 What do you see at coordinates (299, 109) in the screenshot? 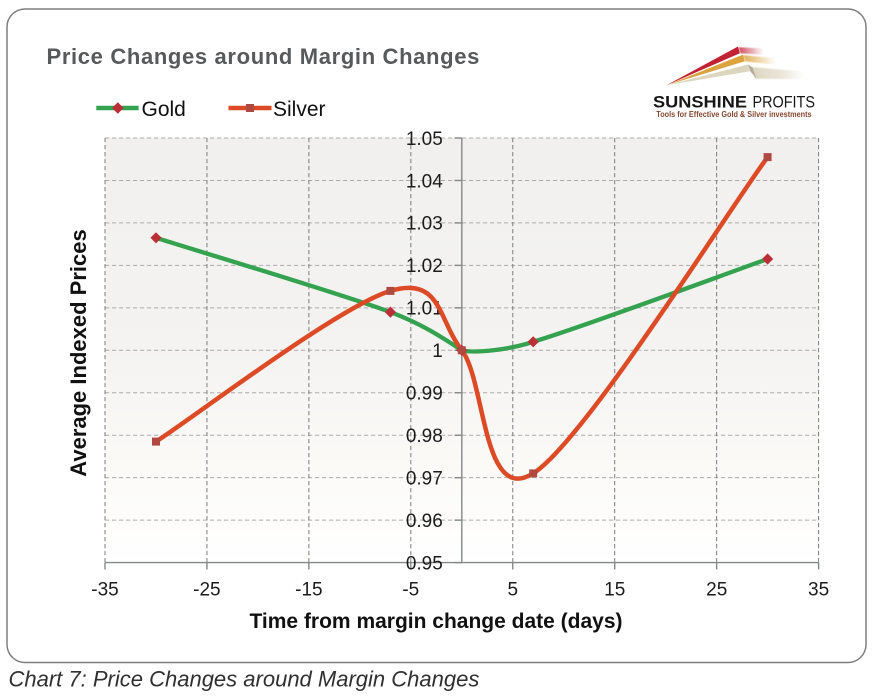
I see `svg-text: Silver` at bounding box center [299, 109].